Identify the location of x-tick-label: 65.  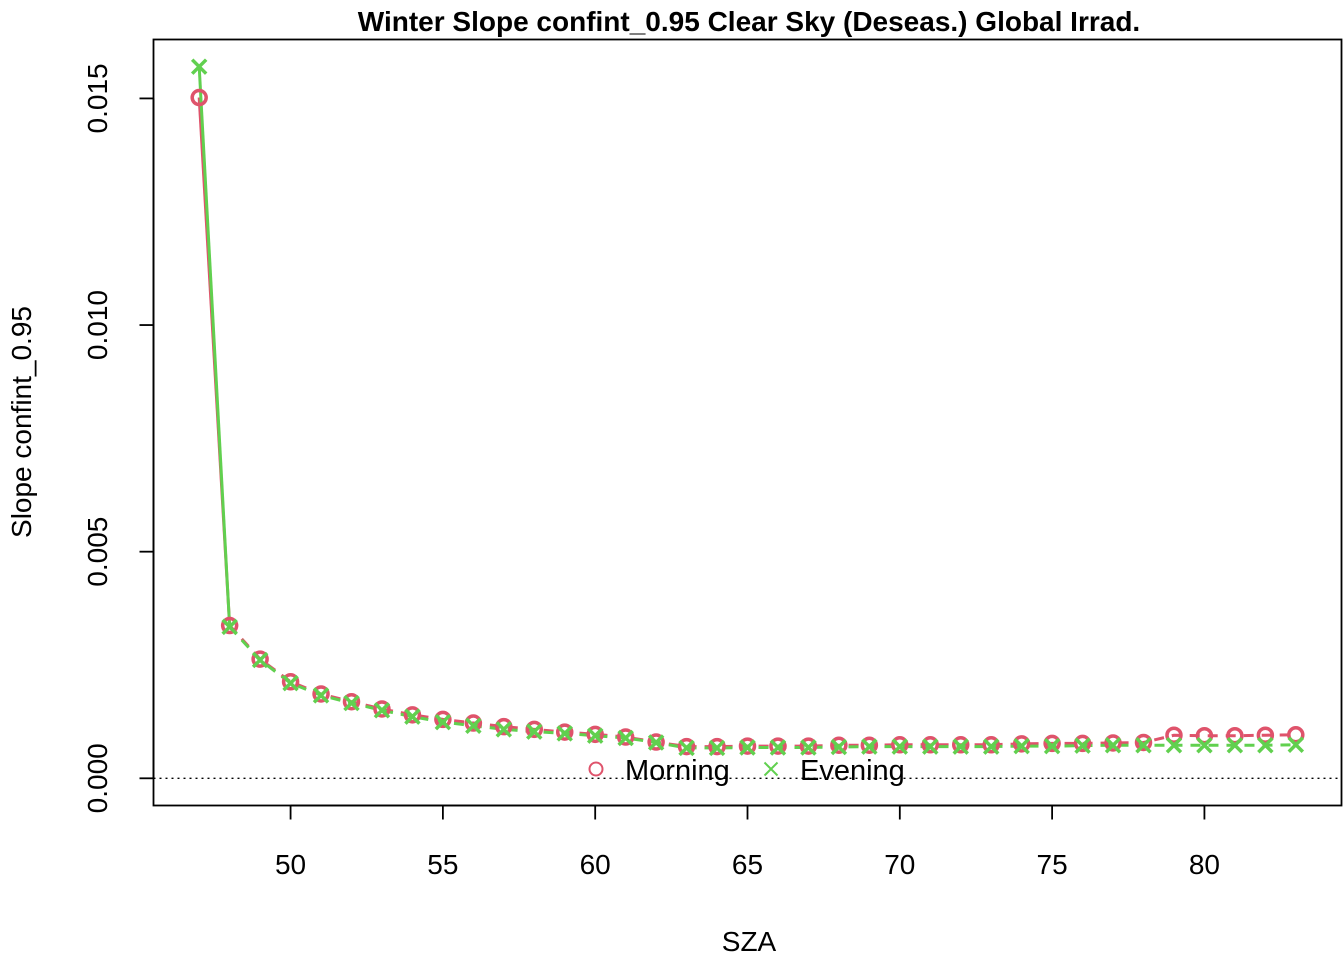
(747, 864).